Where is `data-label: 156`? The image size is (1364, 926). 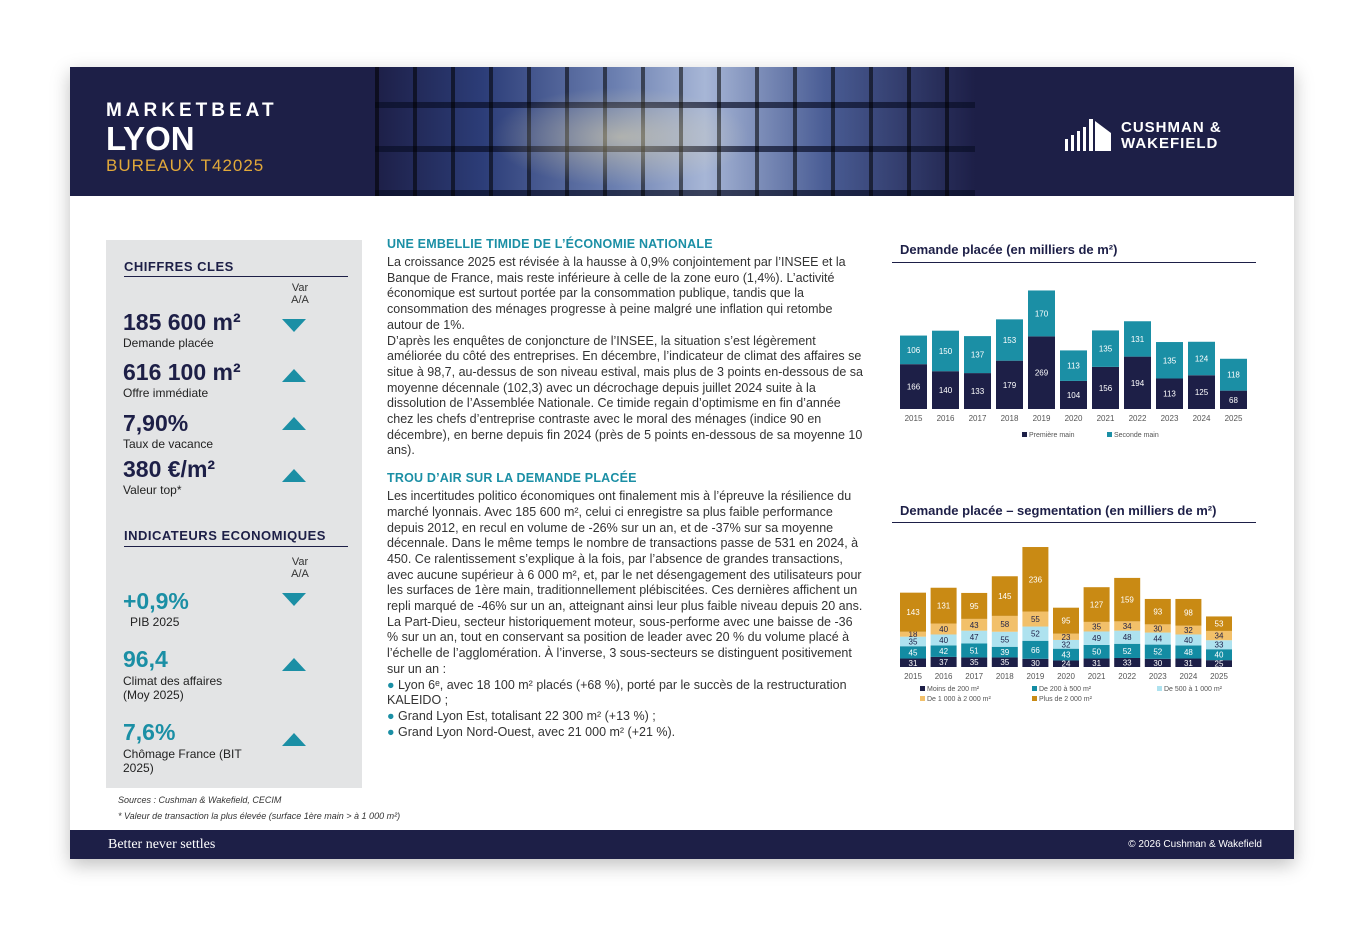
data-label: 156 is located at coordinates (1106, 388).